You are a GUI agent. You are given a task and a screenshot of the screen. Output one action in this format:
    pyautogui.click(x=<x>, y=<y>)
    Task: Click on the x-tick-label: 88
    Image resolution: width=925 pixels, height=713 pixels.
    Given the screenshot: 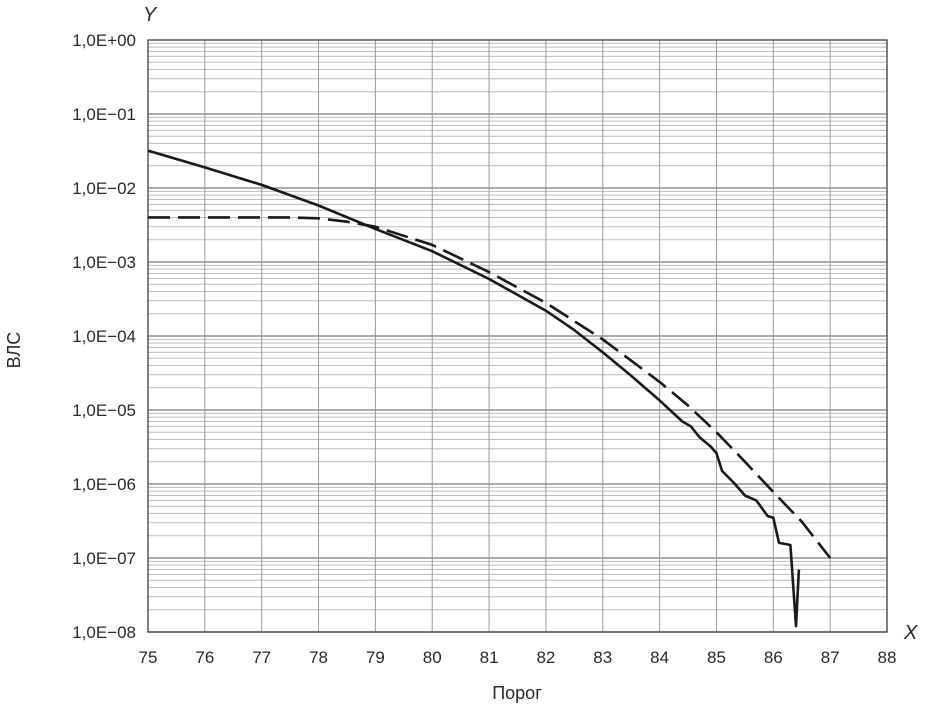 What is the action you would take?
    pyautogui.click(x=887, y=657)
    